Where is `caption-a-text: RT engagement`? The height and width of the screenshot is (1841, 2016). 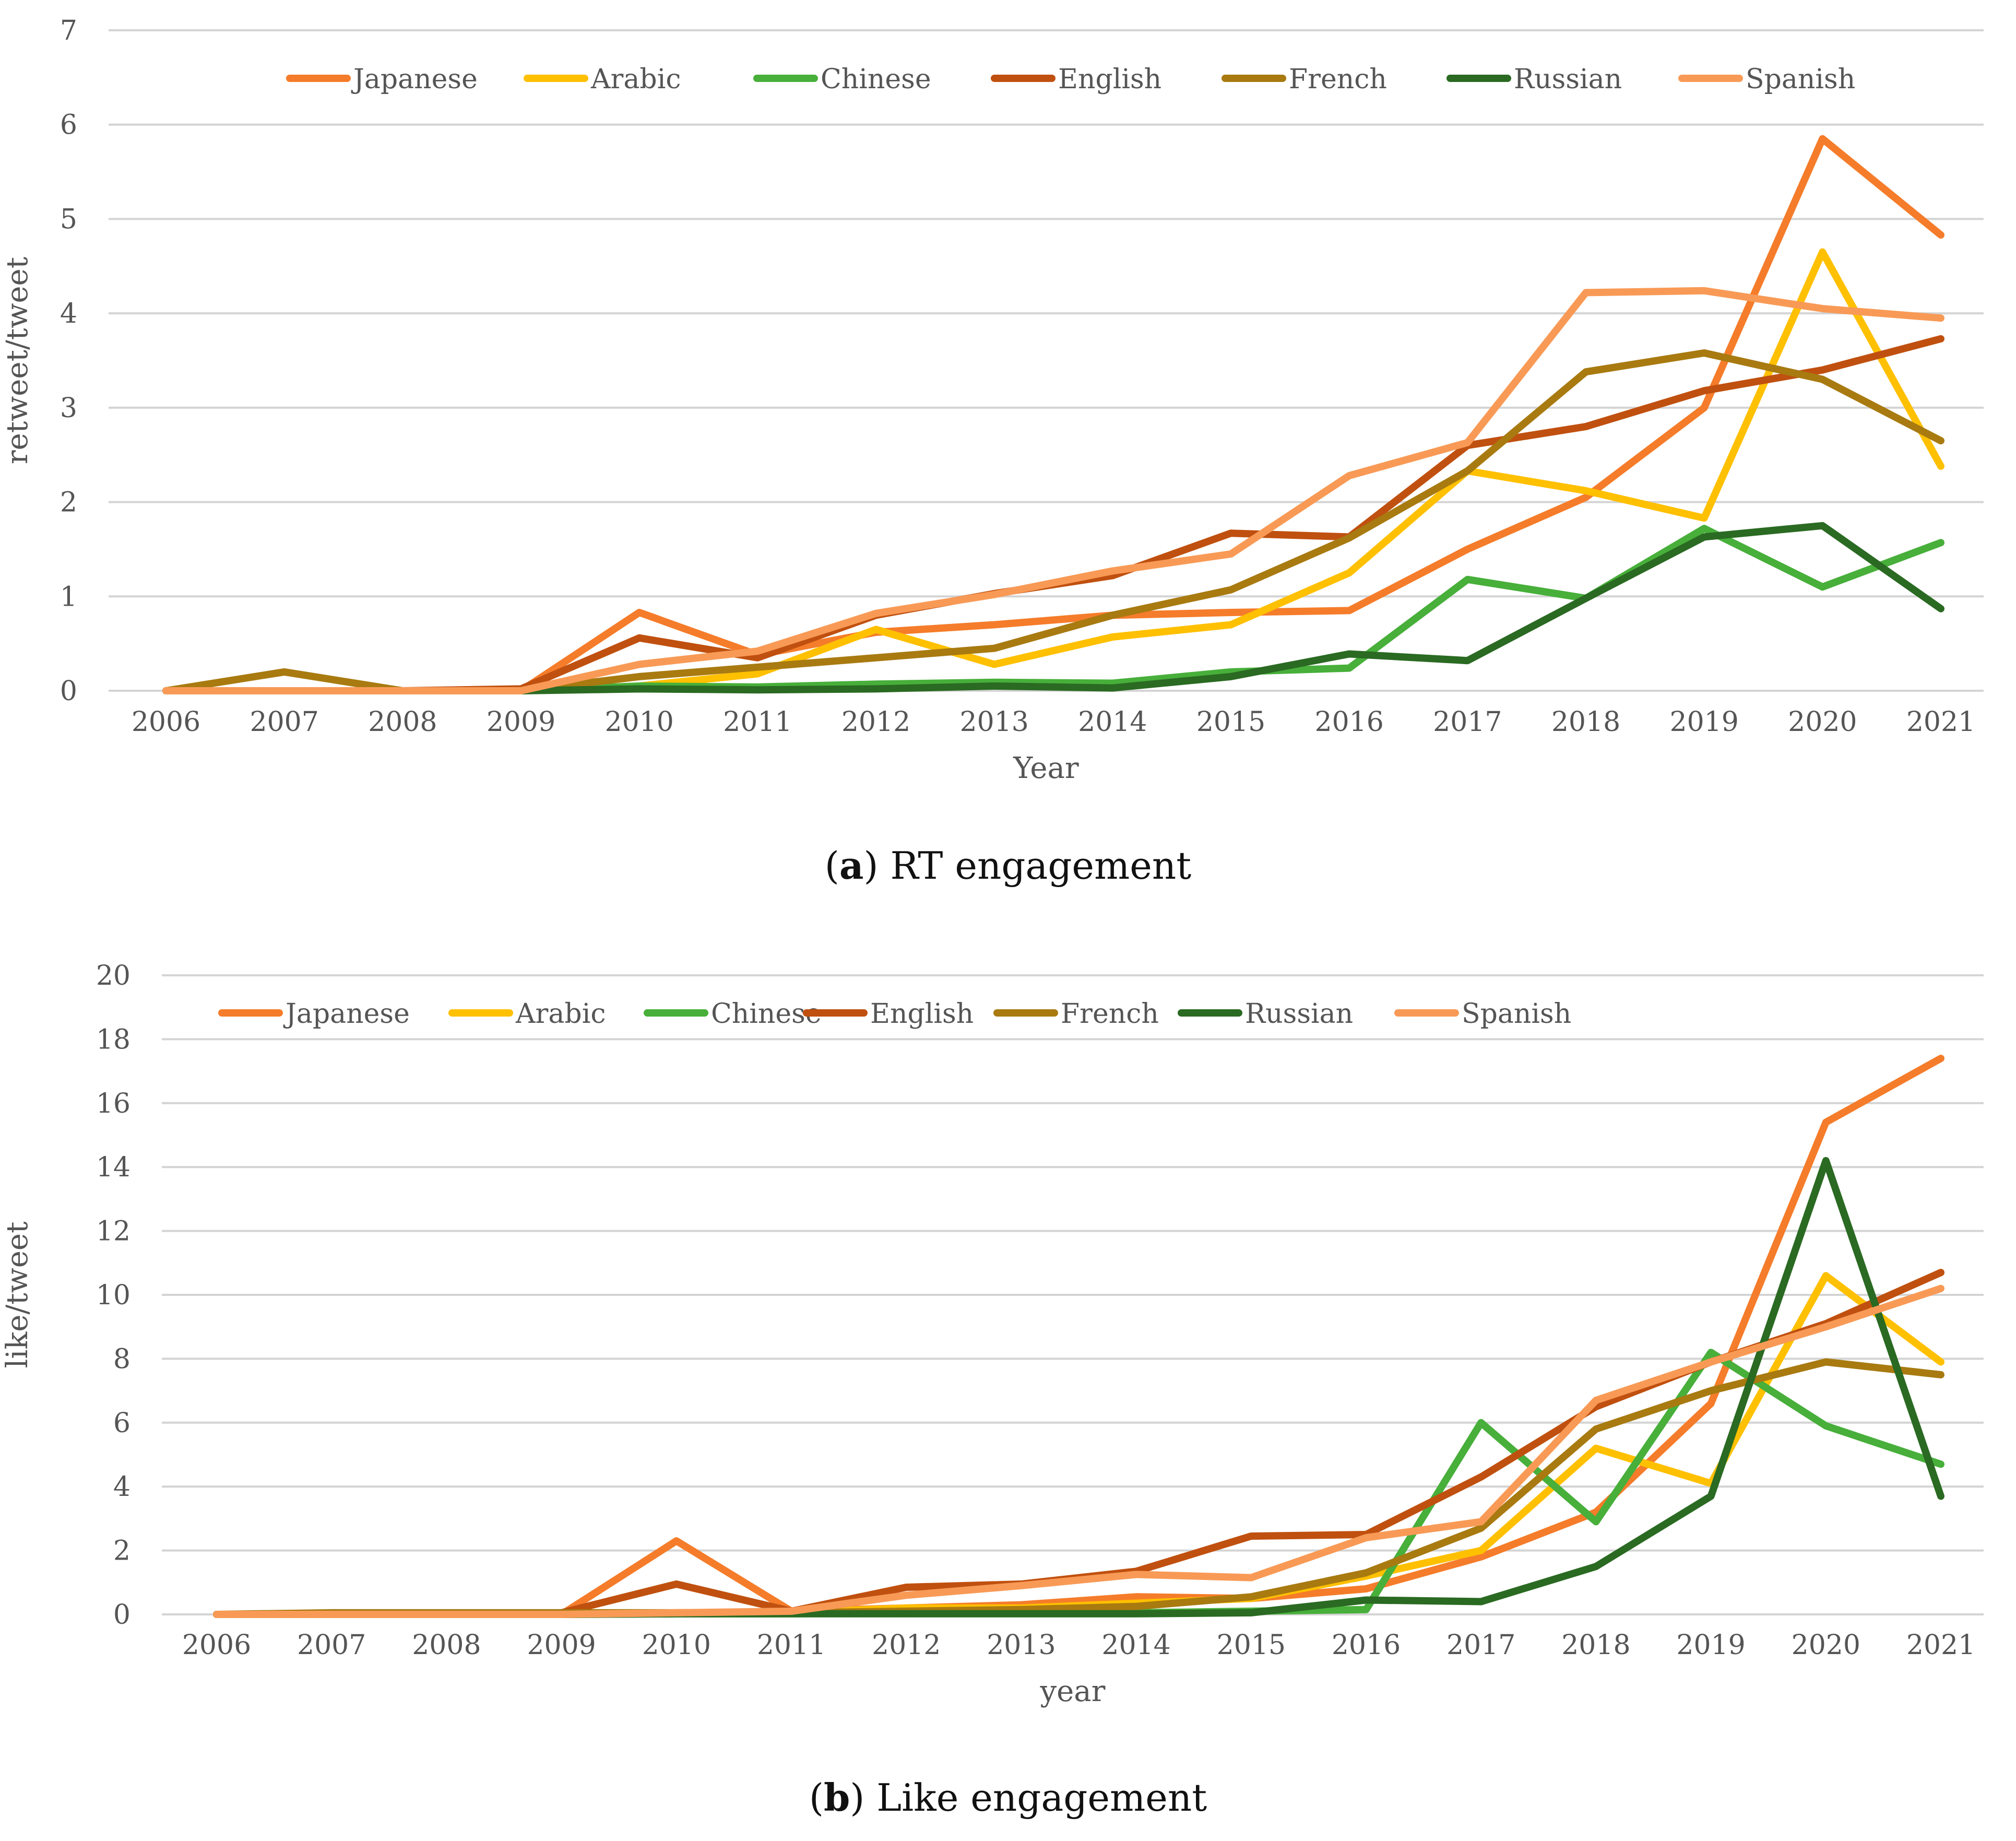
caption-a-text: RT engagement is located at coordinates (1041, 866).